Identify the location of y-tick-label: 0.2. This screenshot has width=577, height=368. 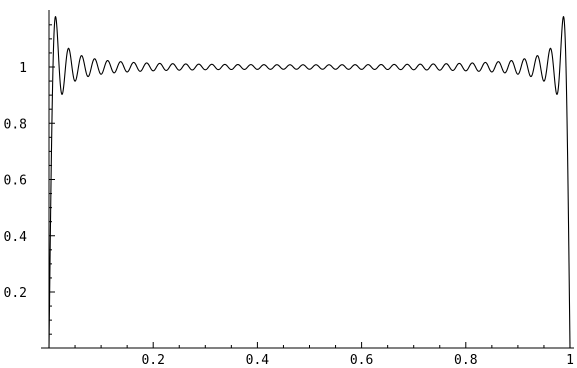
(15, 293).